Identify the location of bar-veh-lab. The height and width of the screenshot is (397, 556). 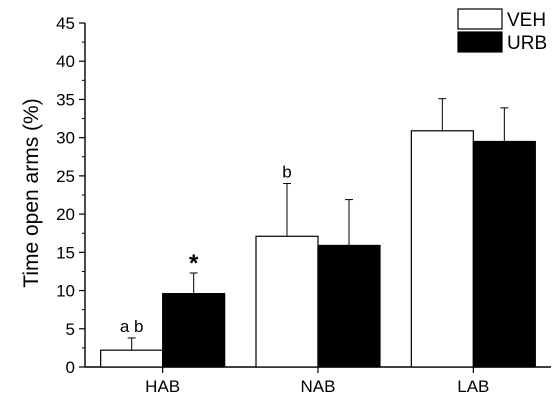
(442, 249).